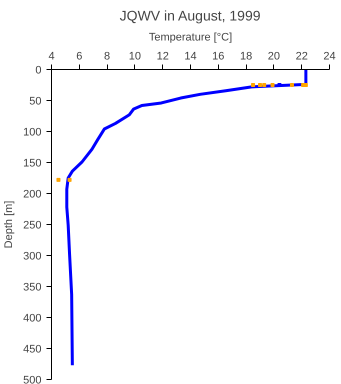 This screenshot has width=341, height=384. Describe the element at coordinates (32, 379) in the screenshot. I see `y-tick-label: 500` at that location.